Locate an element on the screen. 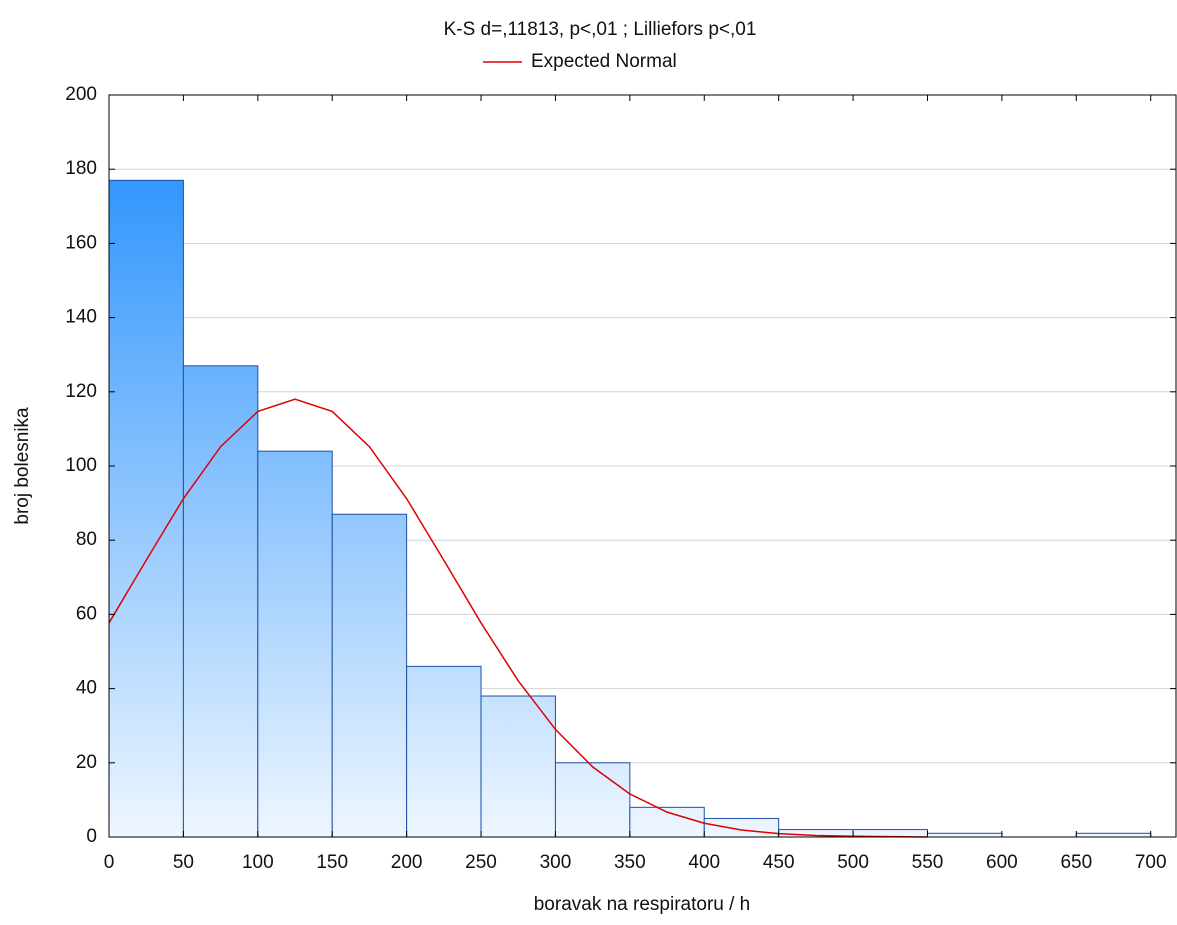 This screenshot has height=925, width=1177. y-tick-label: 180 is located at coordinates (81, 168).